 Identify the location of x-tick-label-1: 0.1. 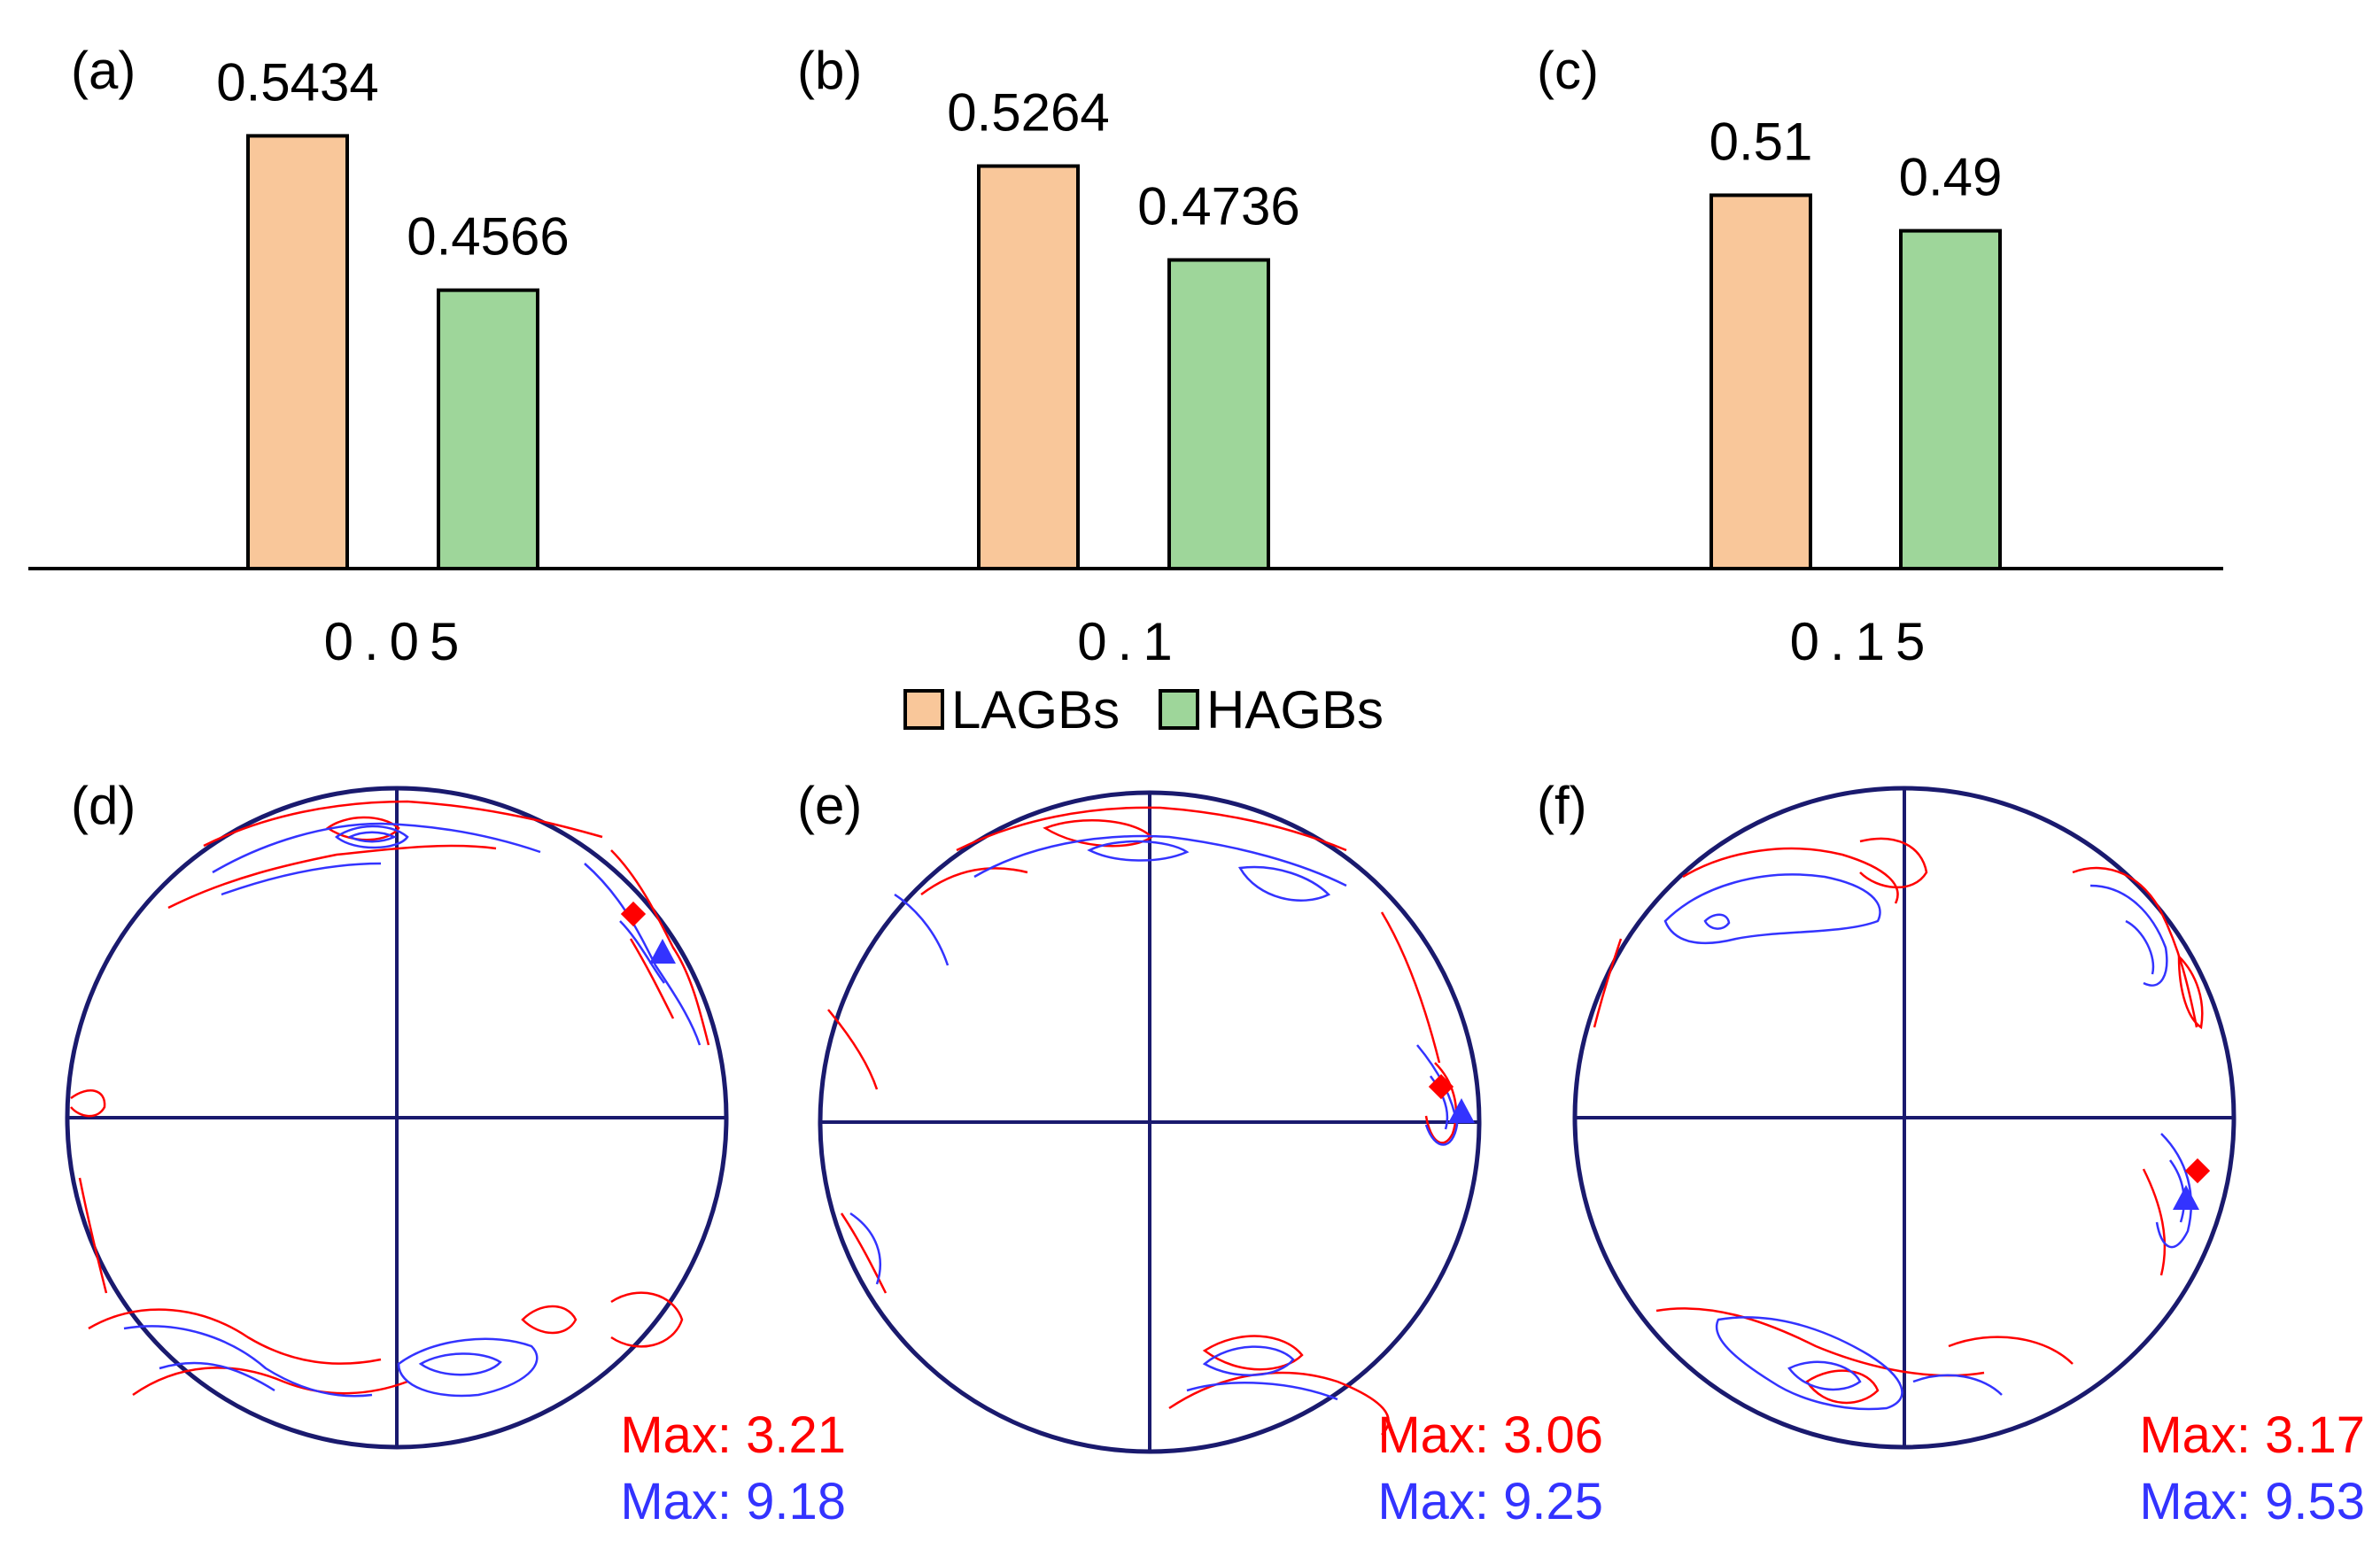
(1129, 642).